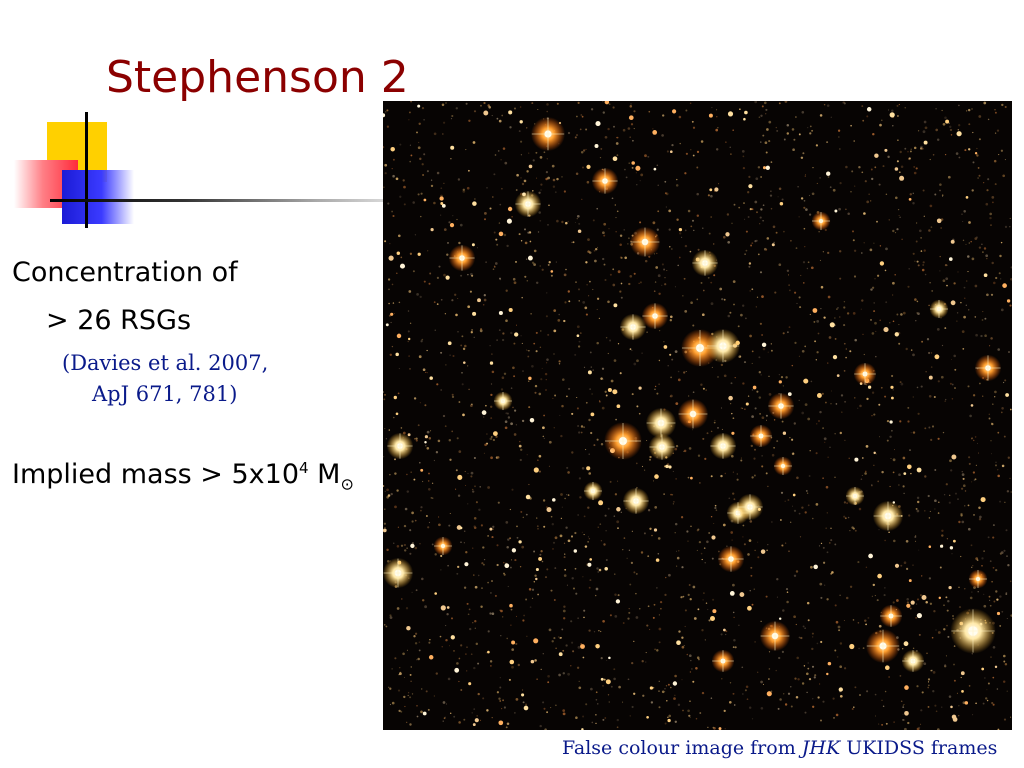 The height and width of the screenshot is (768, 1024). I want to click on slide-title: Stephenson 2, so click(257, 77).